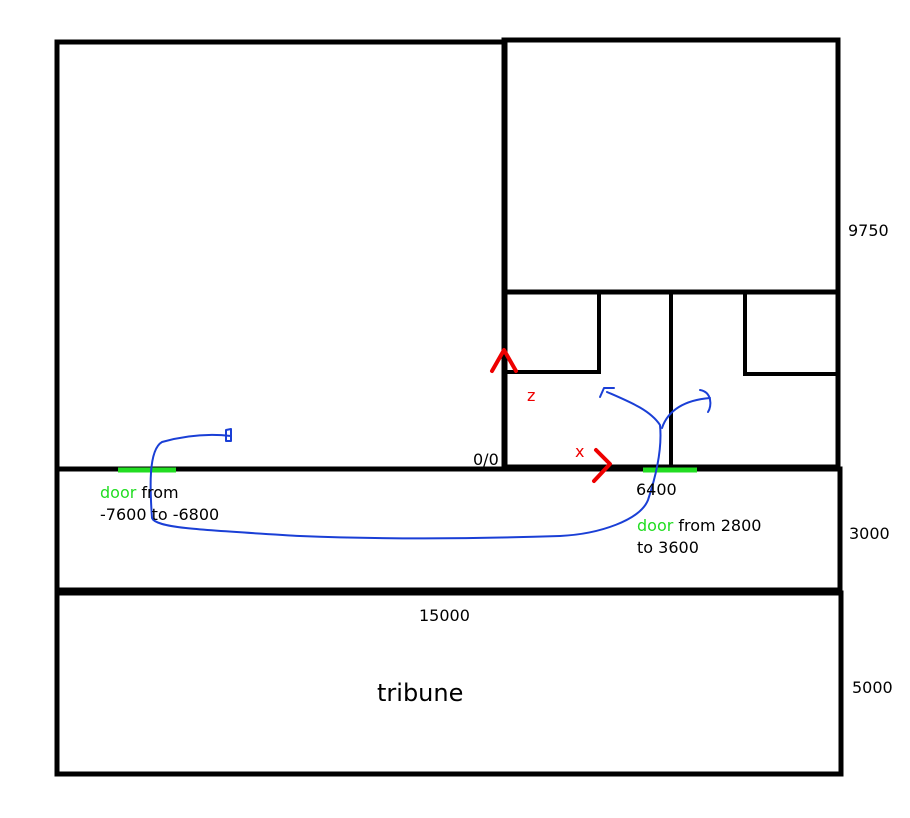 This screenshot has height=818, width=910. What do you see at coordinates (656, 489) in the screenshot?
I see `x-6400-label: 6400` at bounding box center [656, 489].